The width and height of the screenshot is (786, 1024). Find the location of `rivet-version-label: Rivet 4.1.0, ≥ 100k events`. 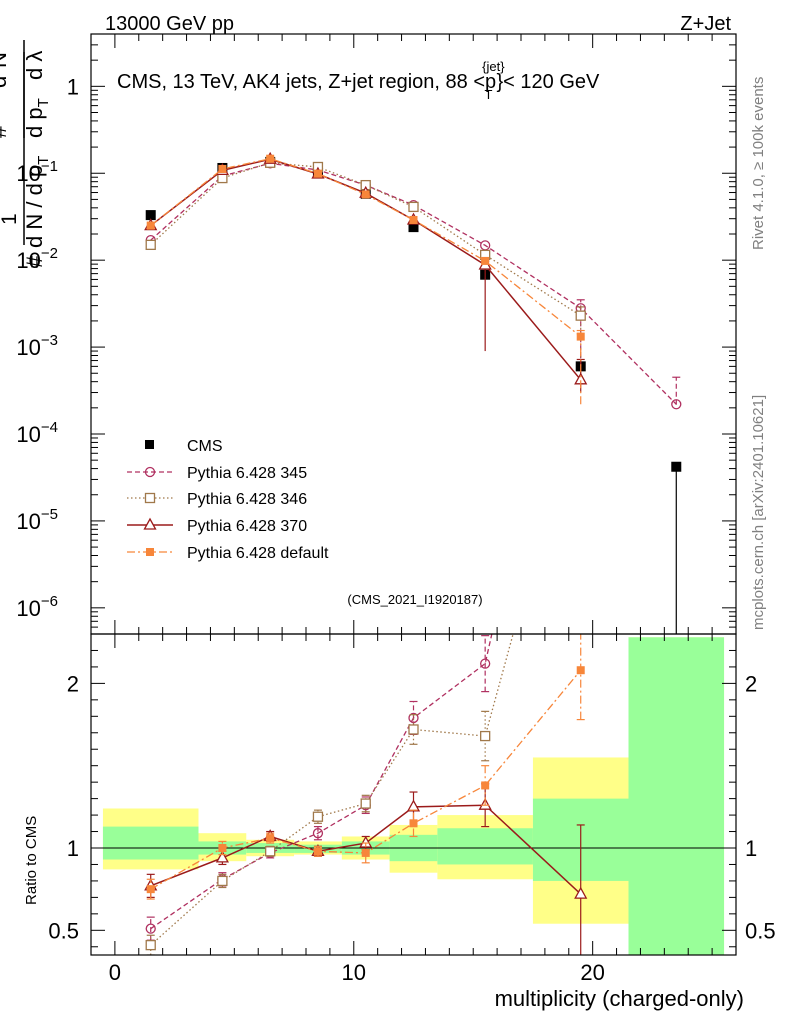

rivet-version-label: Rivet 4.1.0, ≥ 100k events is located at coordinates (758, 163).